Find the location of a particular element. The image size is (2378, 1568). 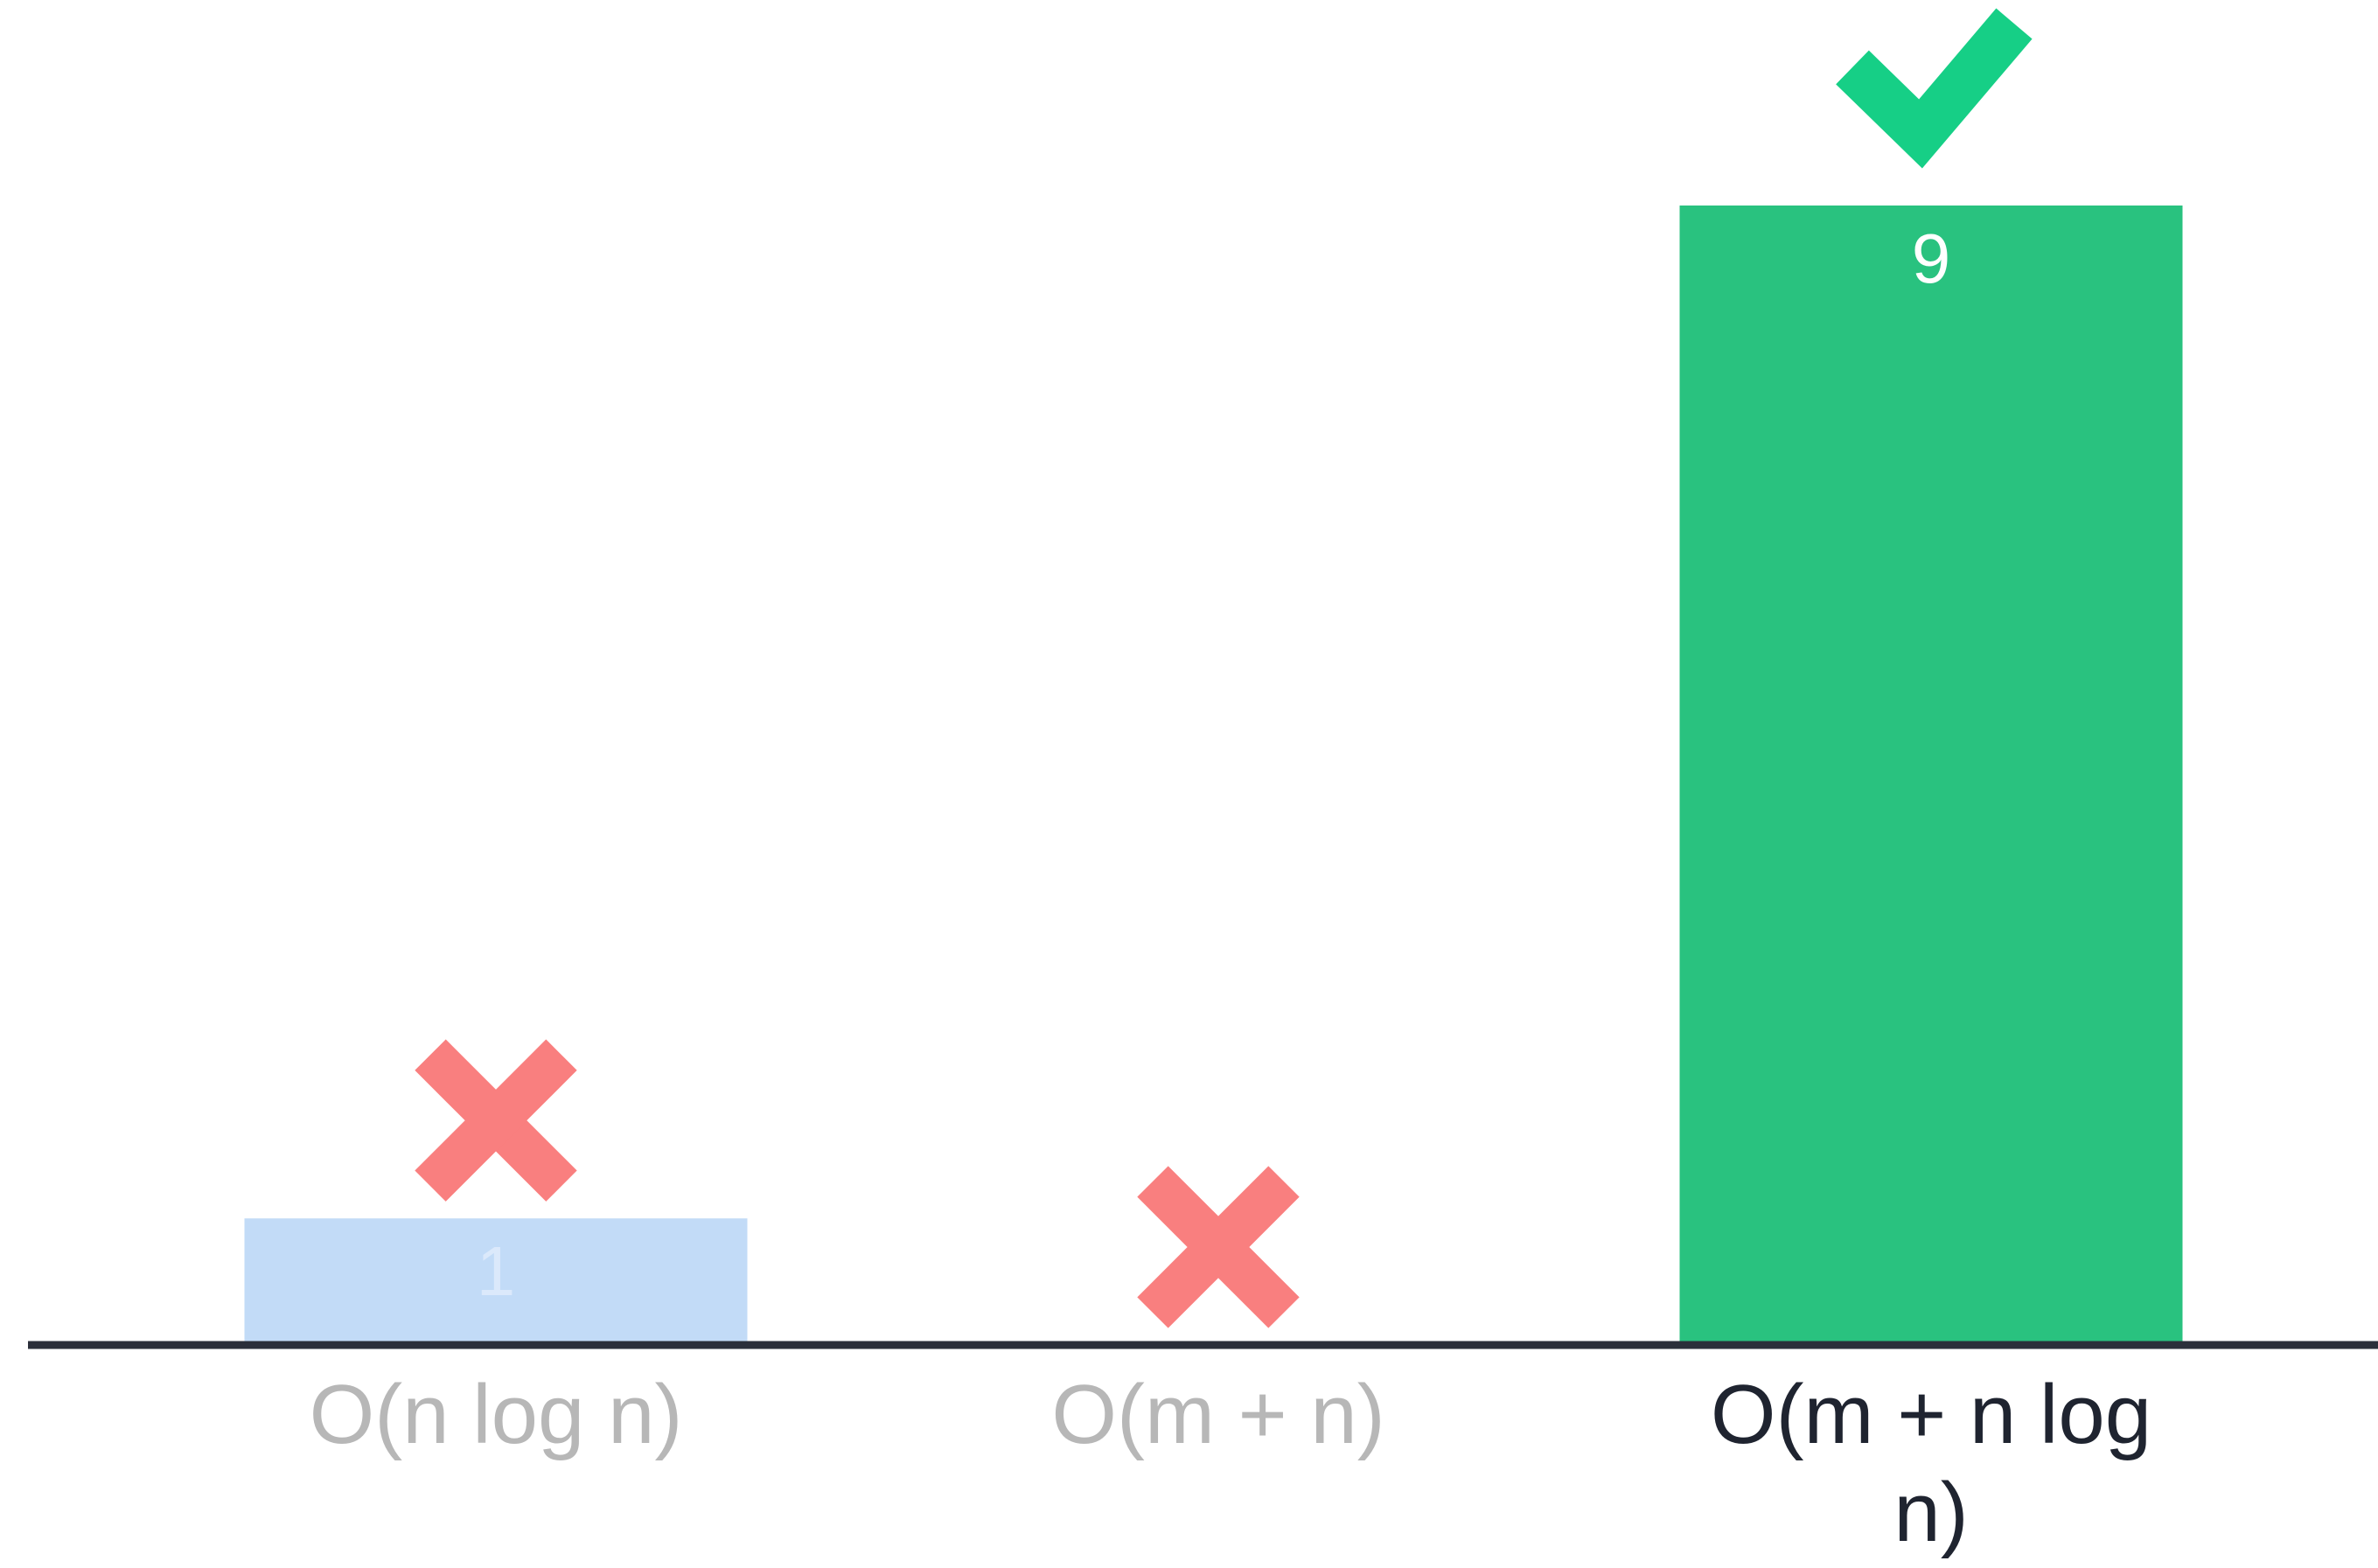

bar-value-label-m-plus-n-log-n: 9 is located at coordinates (1931, 258).